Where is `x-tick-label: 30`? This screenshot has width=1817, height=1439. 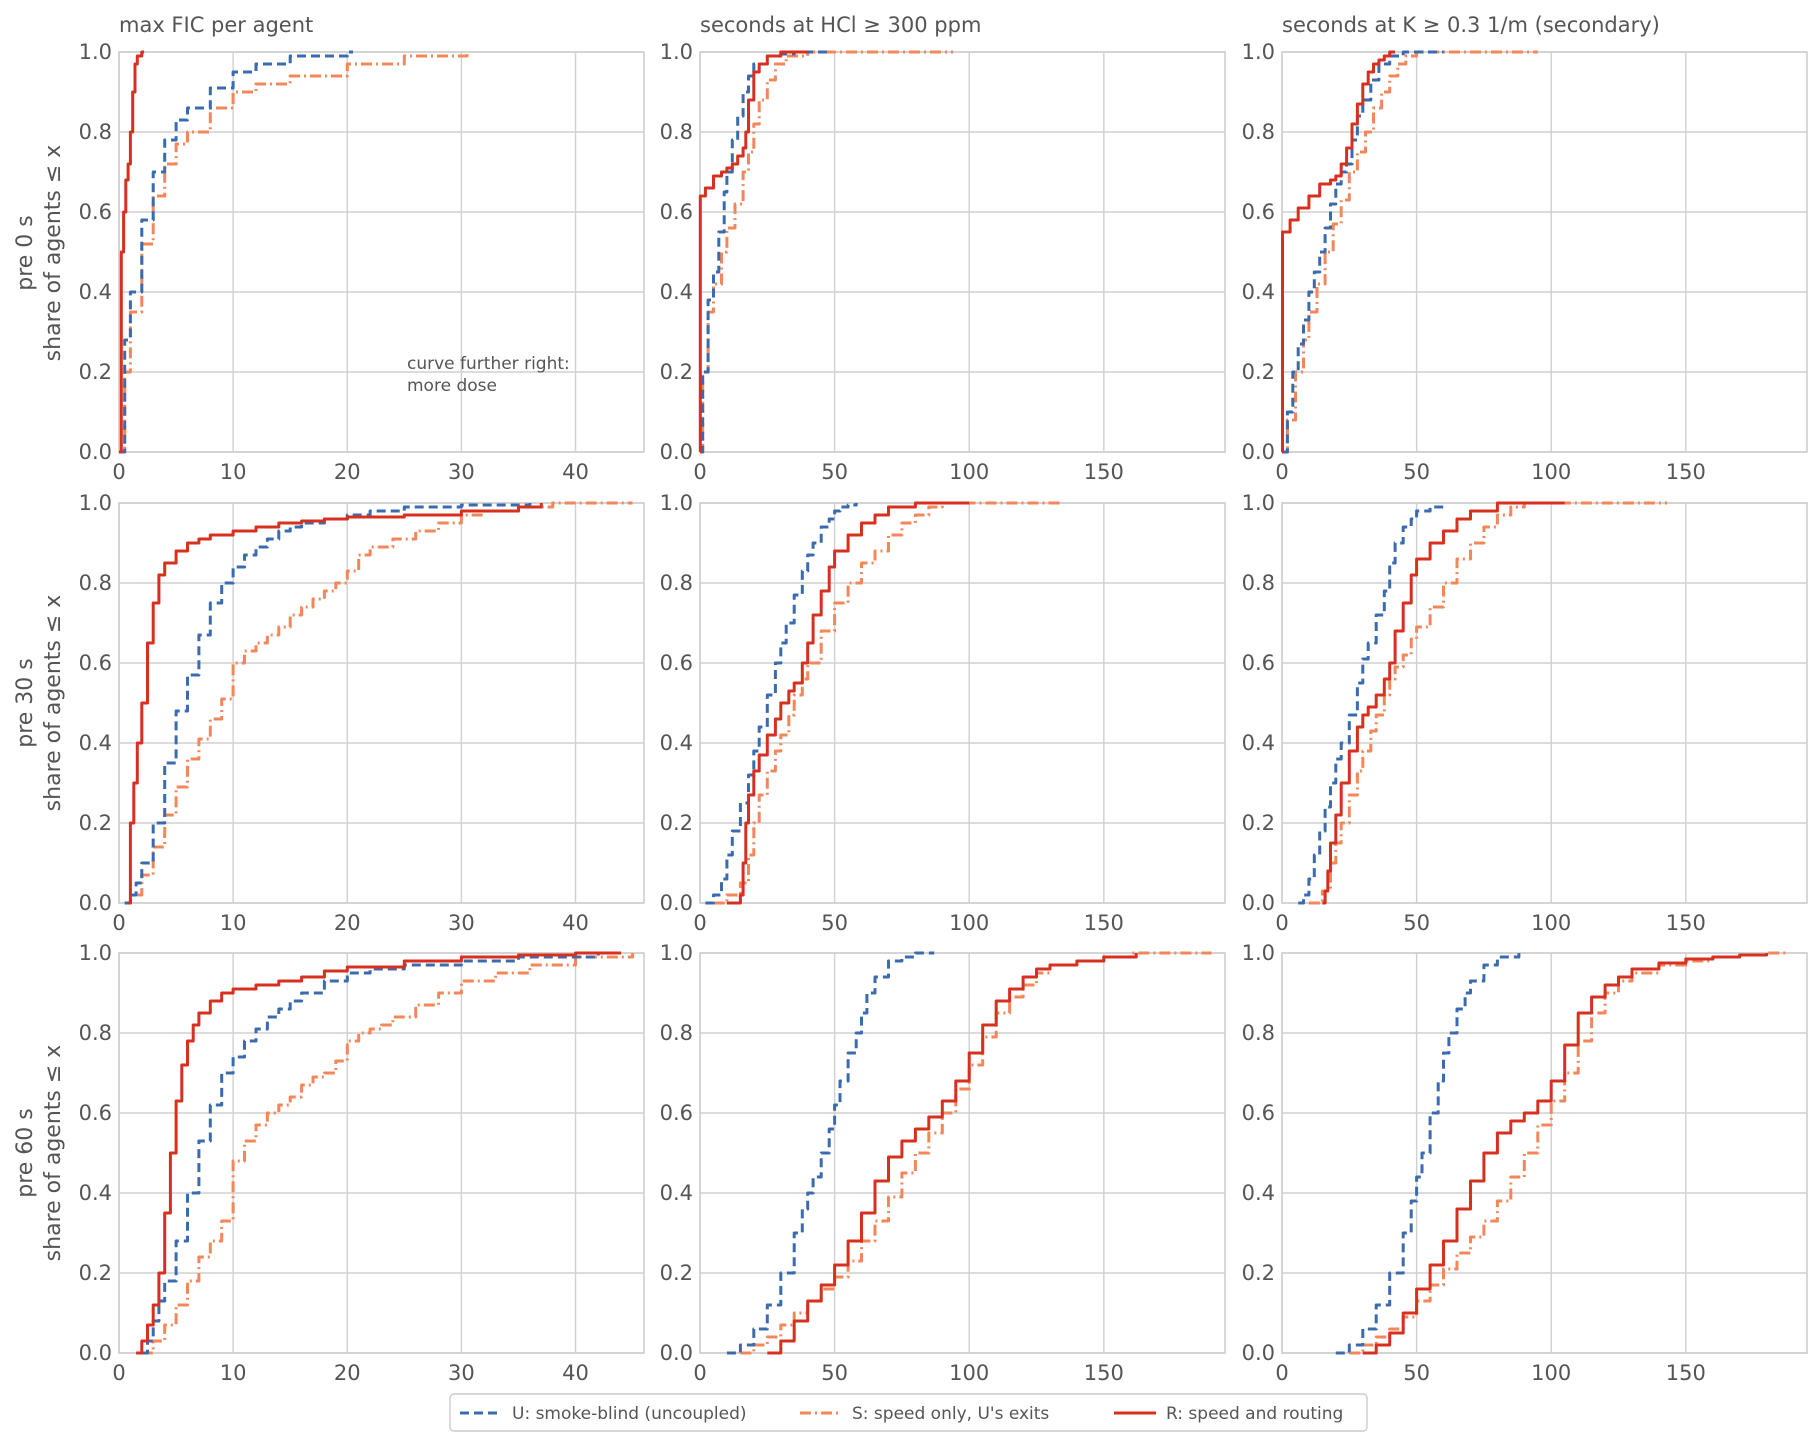 x-tick-label: 30 is located at coordinates (461, 923).